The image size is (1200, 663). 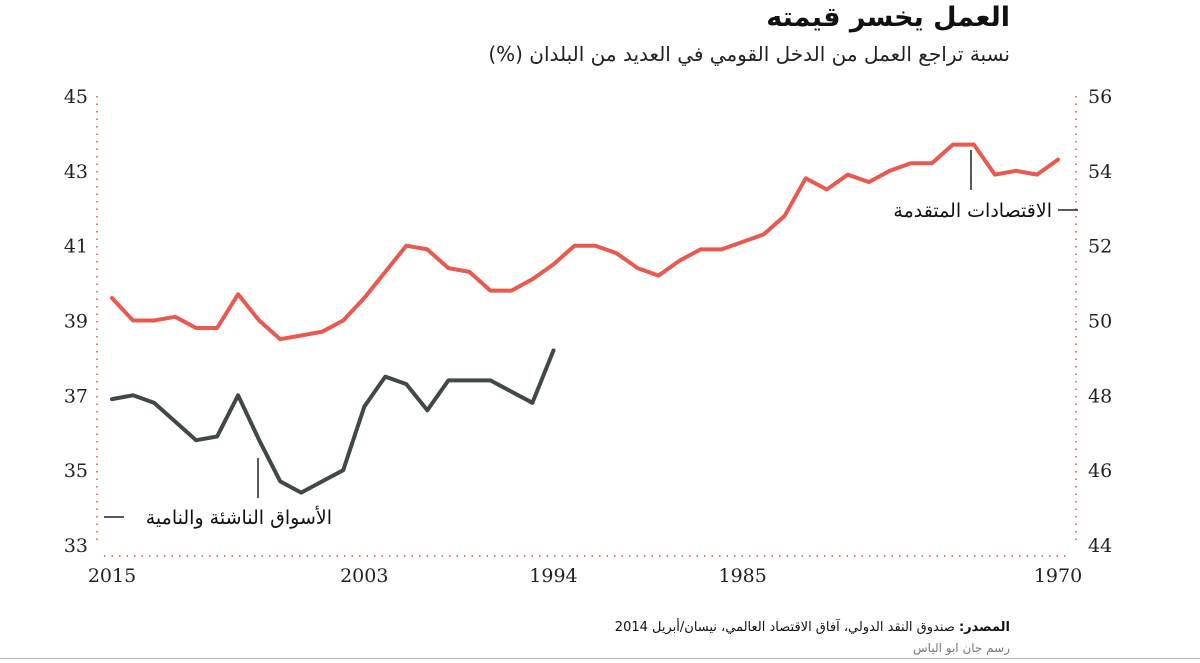 I want to click on emerging-series-label: الأسواق الناشئة والنامية, so click(x=239, y=517).